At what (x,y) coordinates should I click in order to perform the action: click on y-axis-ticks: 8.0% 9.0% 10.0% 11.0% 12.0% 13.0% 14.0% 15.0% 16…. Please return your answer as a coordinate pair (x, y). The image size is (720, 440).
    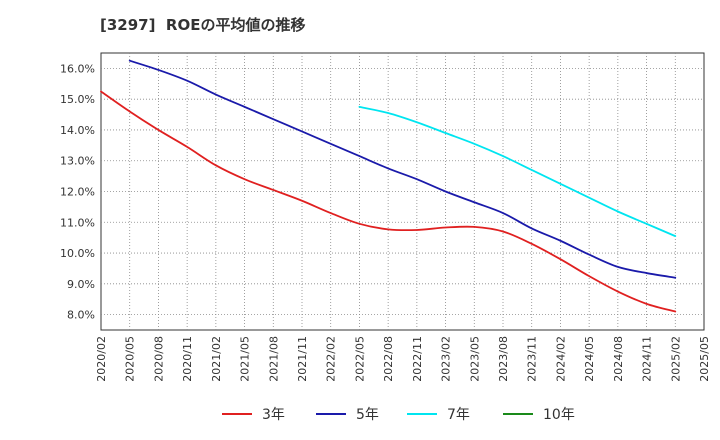
    Looking at the image, I should click on (77, 191).